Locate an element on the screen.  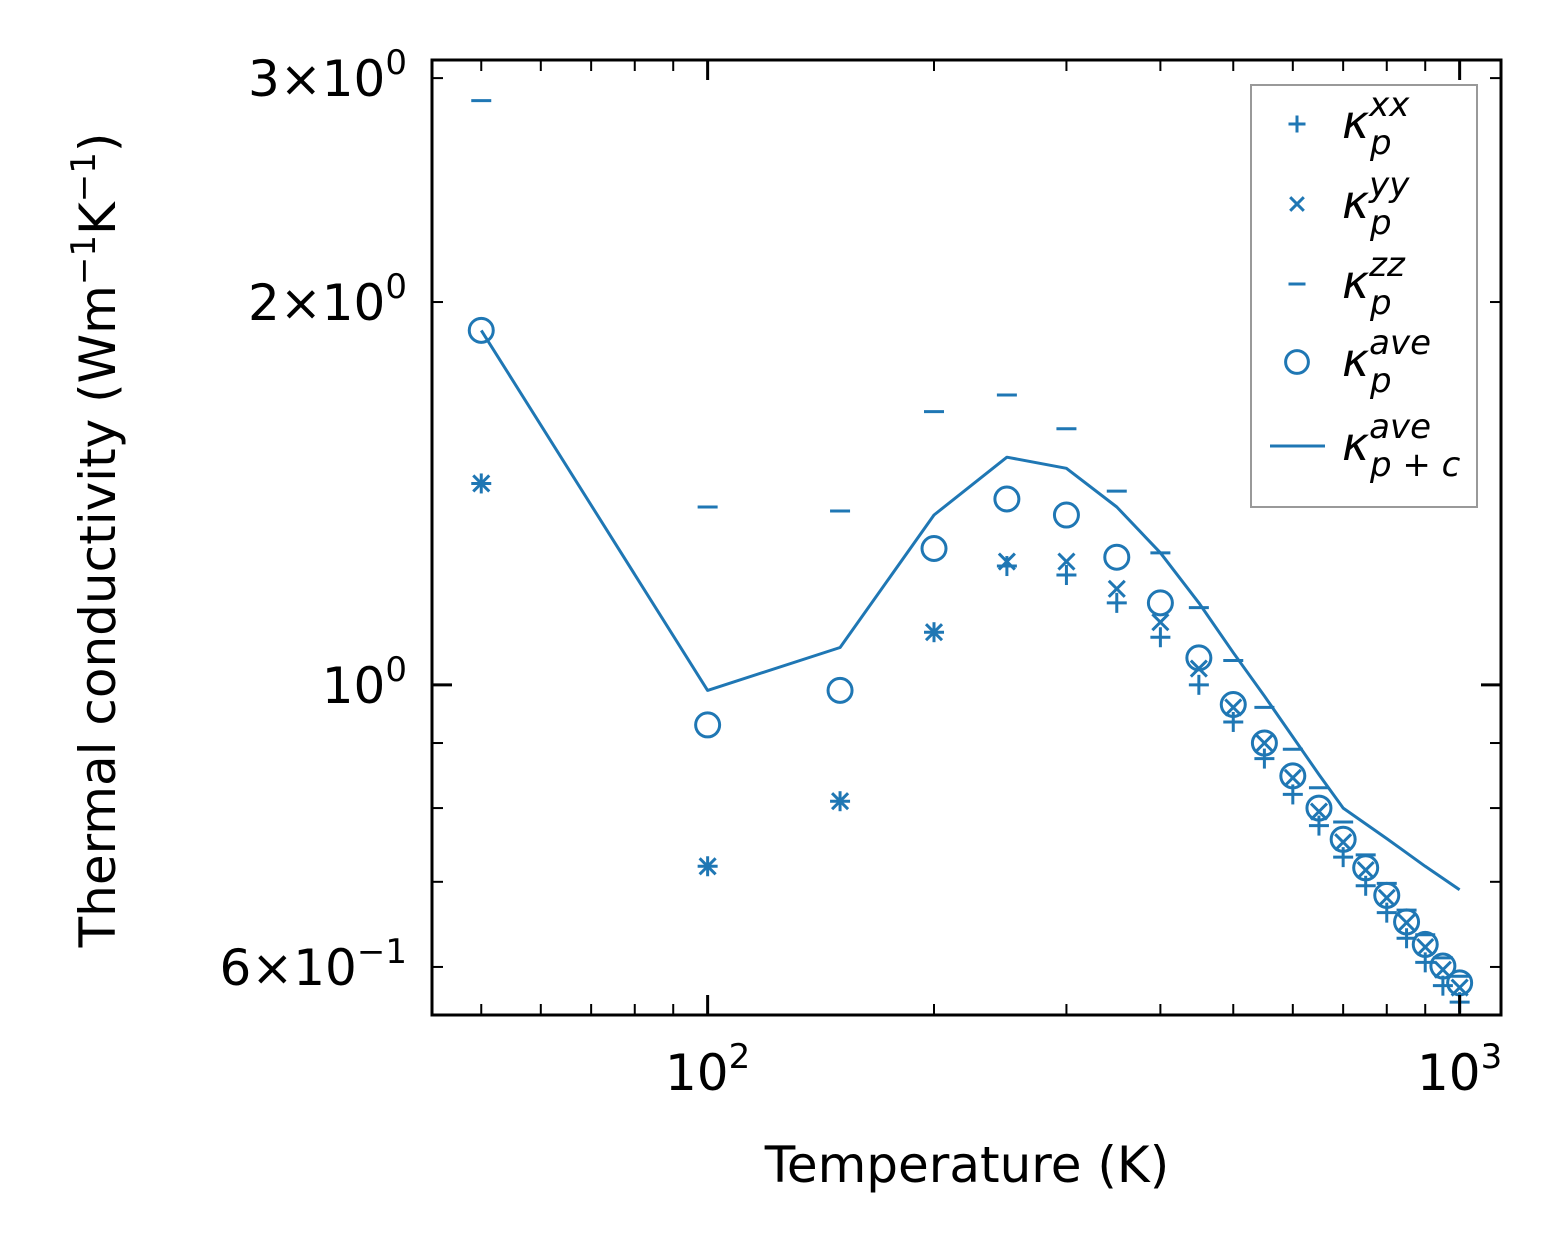
x-axis-label: Temperature (K) is located at coordinates (966, 1165).